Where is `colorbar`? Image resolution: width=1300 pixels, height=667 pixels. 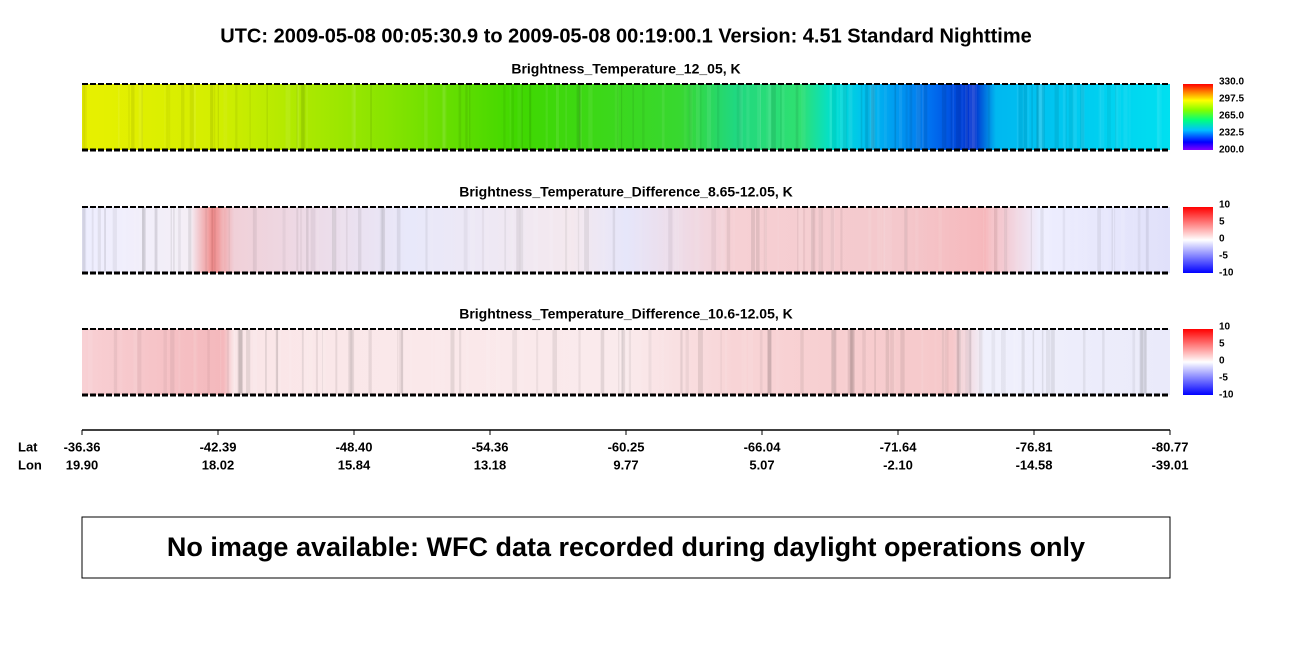
colorbar is located at coordinates (1198, 240).